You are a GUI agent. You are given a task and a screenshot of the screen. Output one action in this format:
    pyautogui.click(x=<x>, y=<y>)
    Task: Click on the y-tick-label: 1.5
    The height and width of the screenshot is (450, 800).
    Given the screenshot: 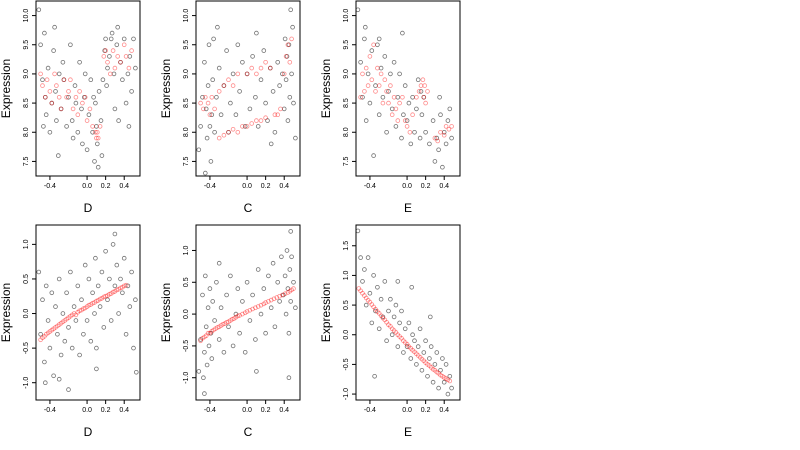 What is the action you would take?
    pyautogui.click(x=346, y=246)
    